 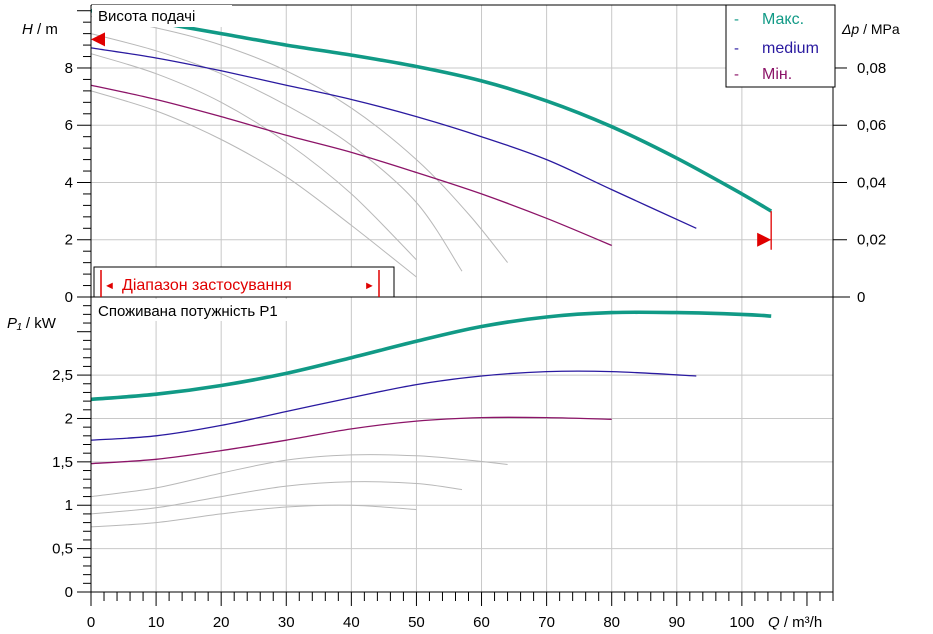 I want to click on bottom-y-axis-symbol: P₁, so click(x=14, y=323).